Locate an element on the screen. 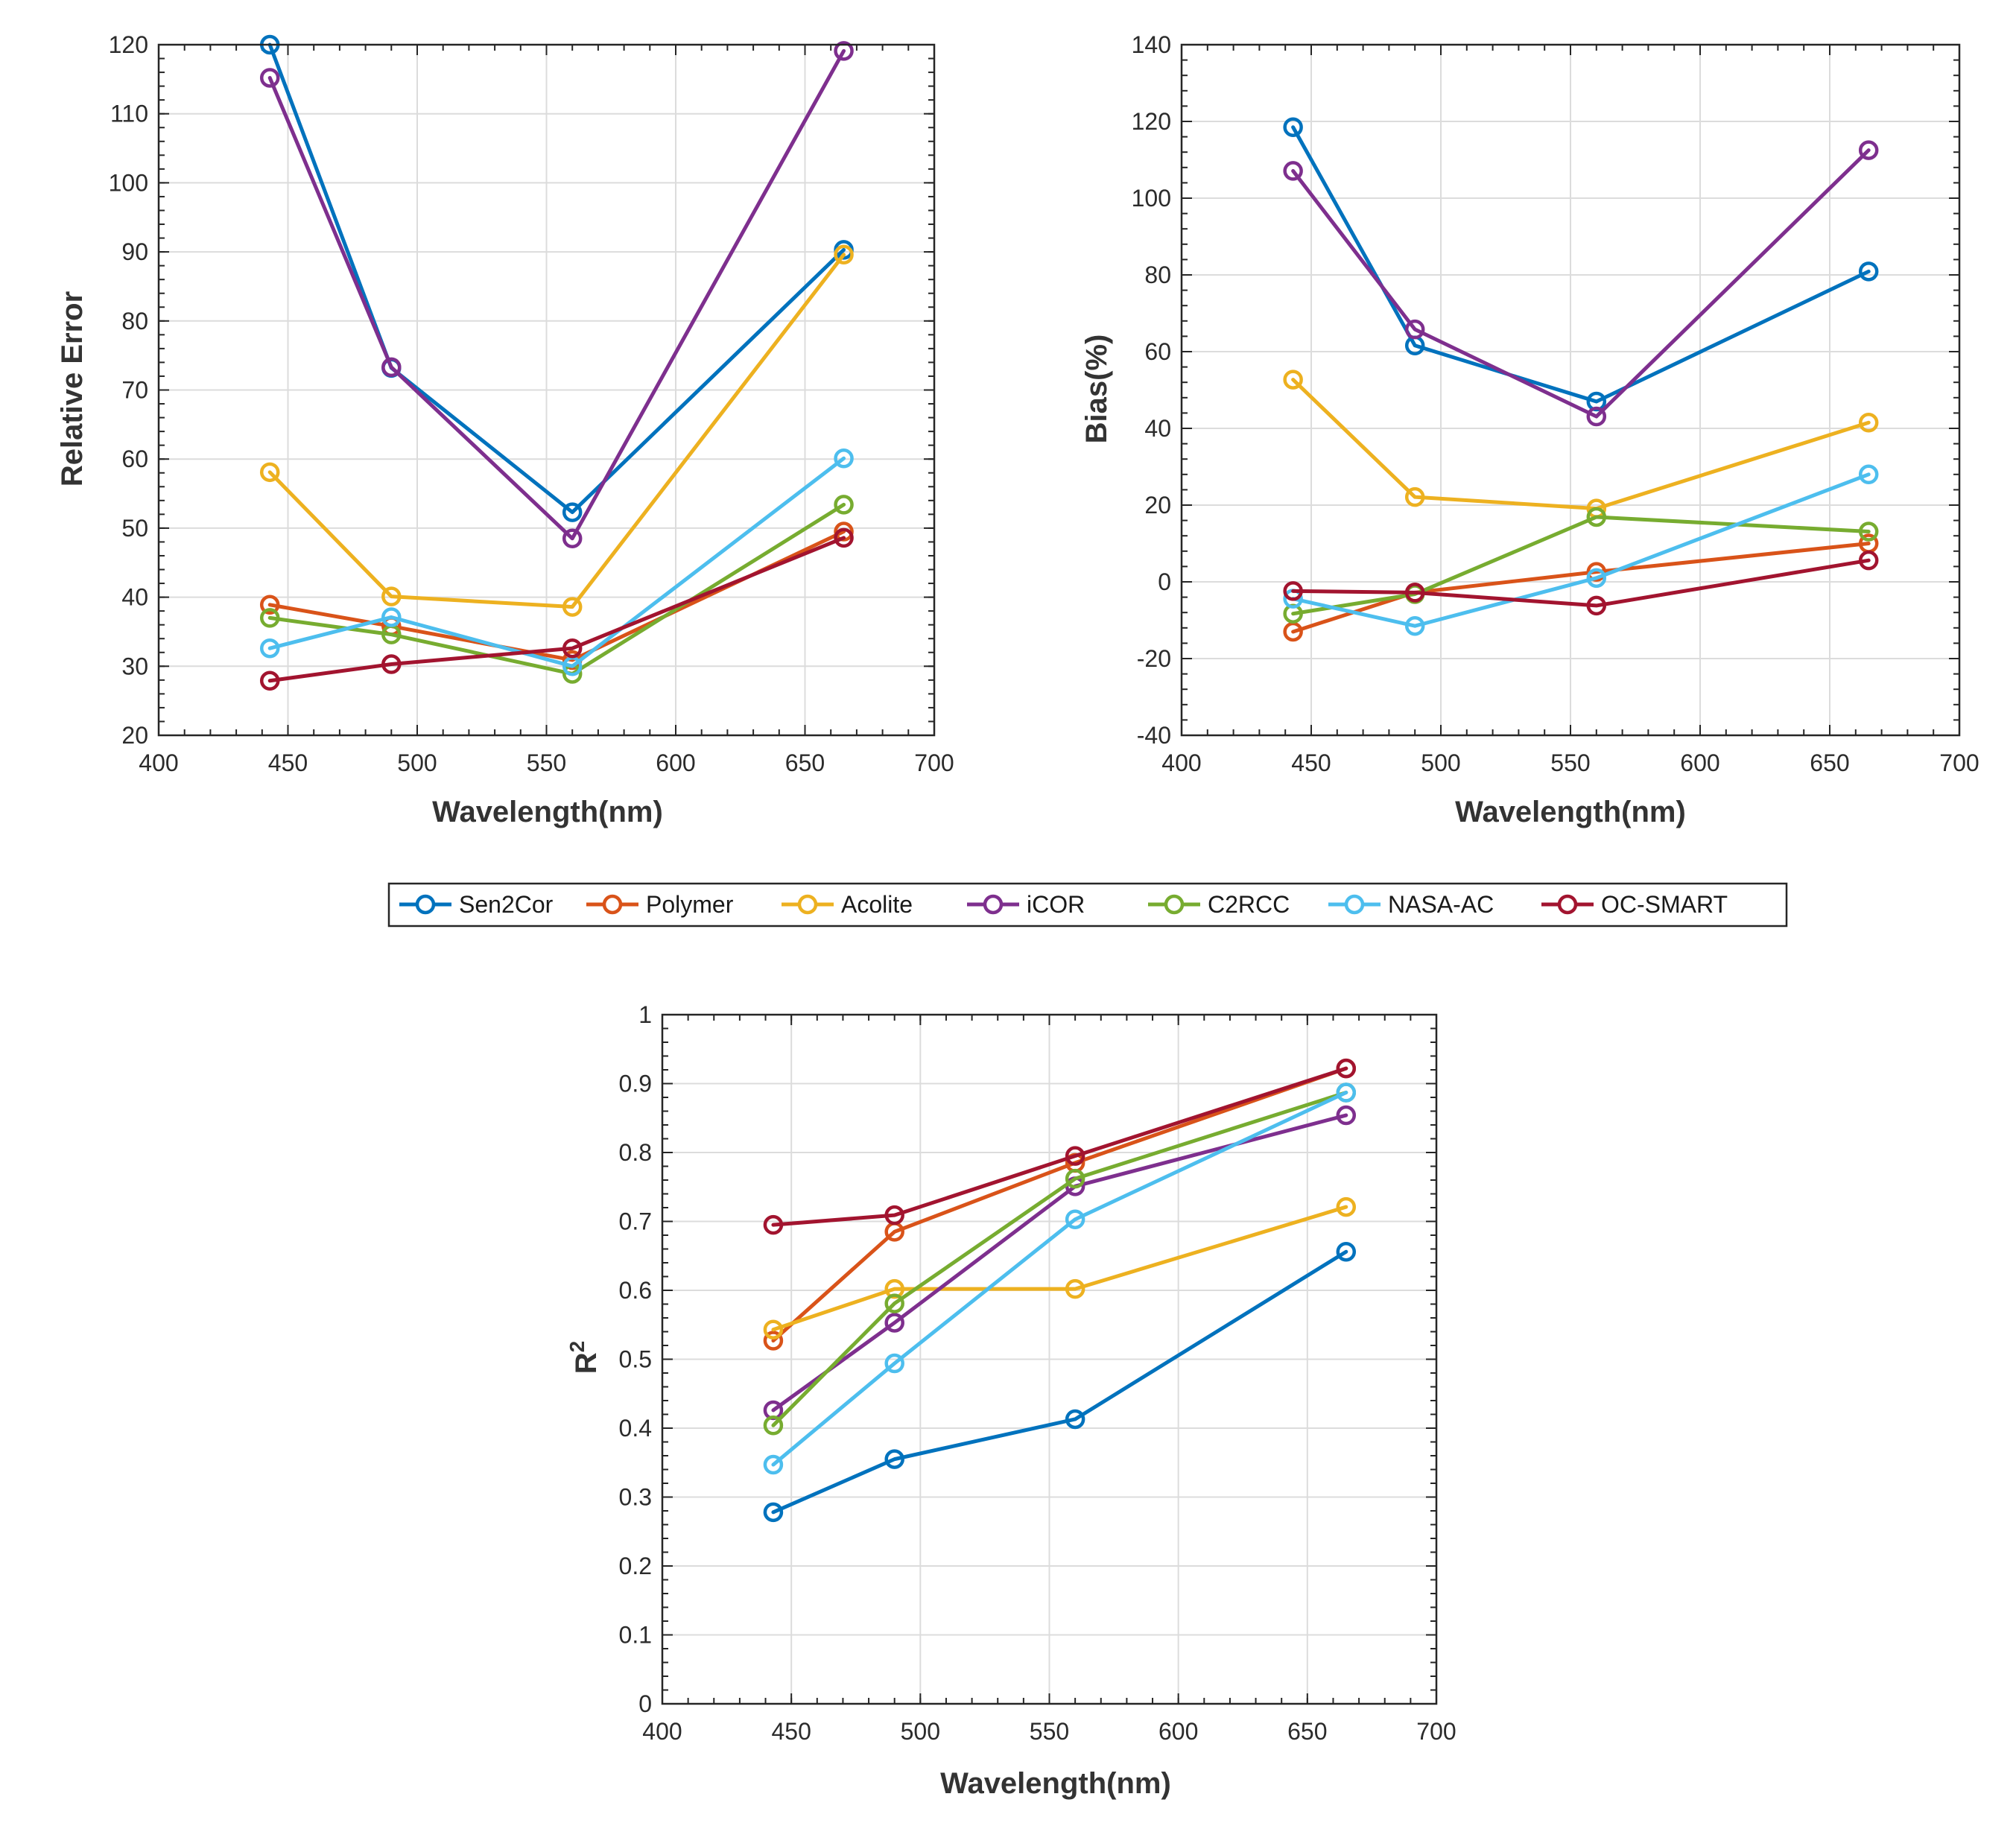 The width and height of the screenshot is (2016, 1823). r-squared-line-polymer is located at coordinates (1059, 1204).